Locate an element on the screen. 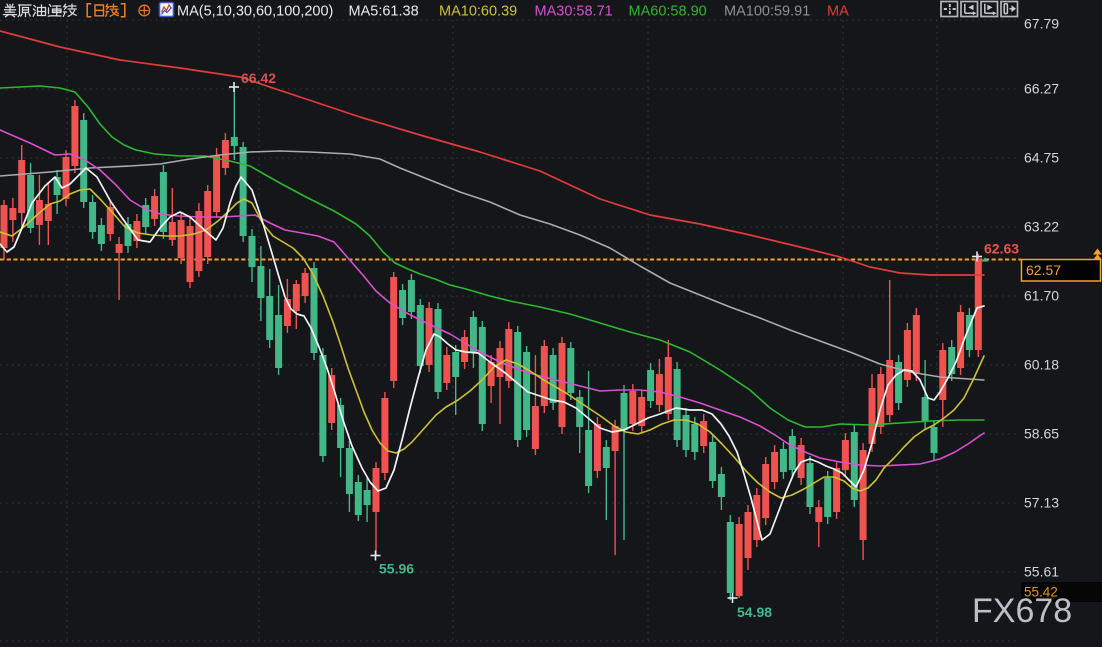 Image resolution: width=1102 pixels, height=647 pixels. svg-text: 57.13 is located at coordinates (1041, 503).